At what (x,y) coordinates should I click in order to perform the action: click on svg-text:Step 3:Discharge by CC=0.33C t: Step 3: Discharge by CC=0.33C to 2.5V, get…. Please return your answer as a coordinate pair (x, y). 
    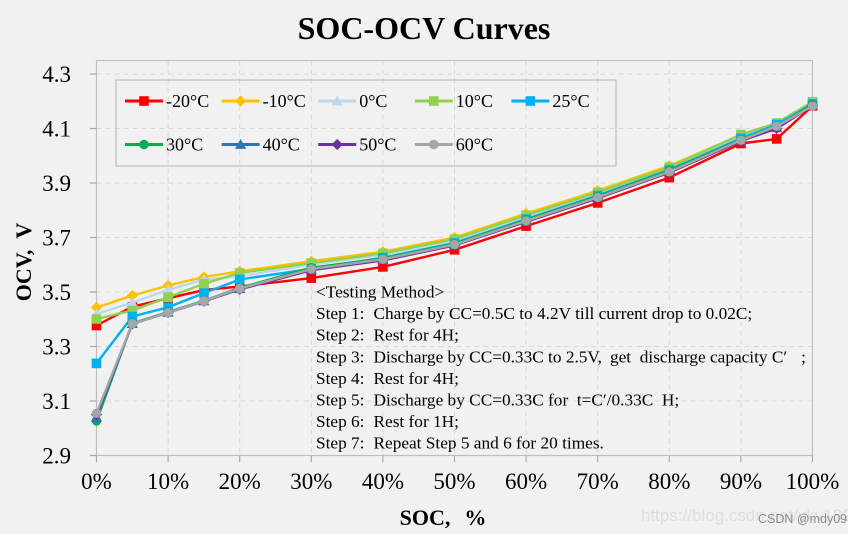
    Looking at the image, I should click on (561, 356).